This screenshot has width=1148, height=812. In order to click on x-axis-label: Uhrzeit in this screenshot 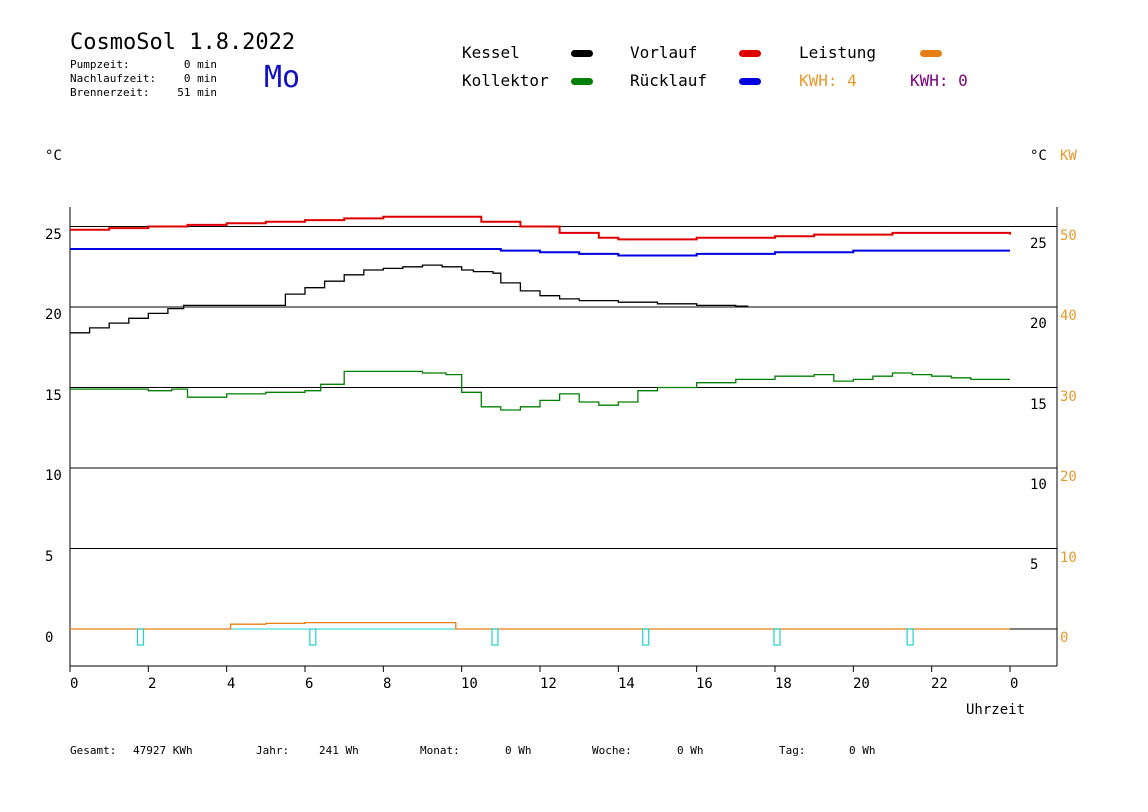, I will do `click(996, 710)`.